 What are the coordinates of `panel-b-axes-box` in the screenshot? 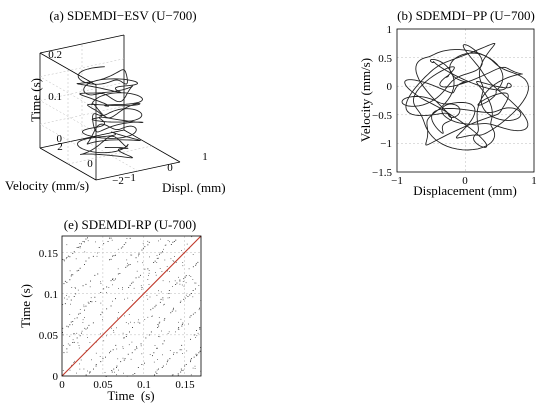 It's located at (465, 100).